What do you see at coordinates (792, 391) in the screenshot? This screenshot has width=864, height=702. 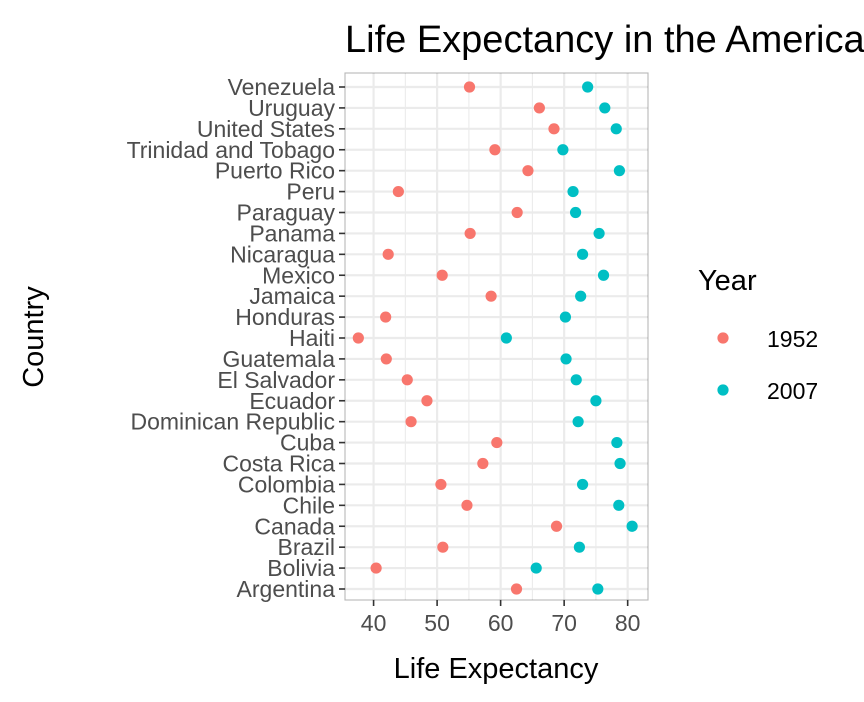 I see `legend-label-2007: 2007` at bounding box center [792, 391].